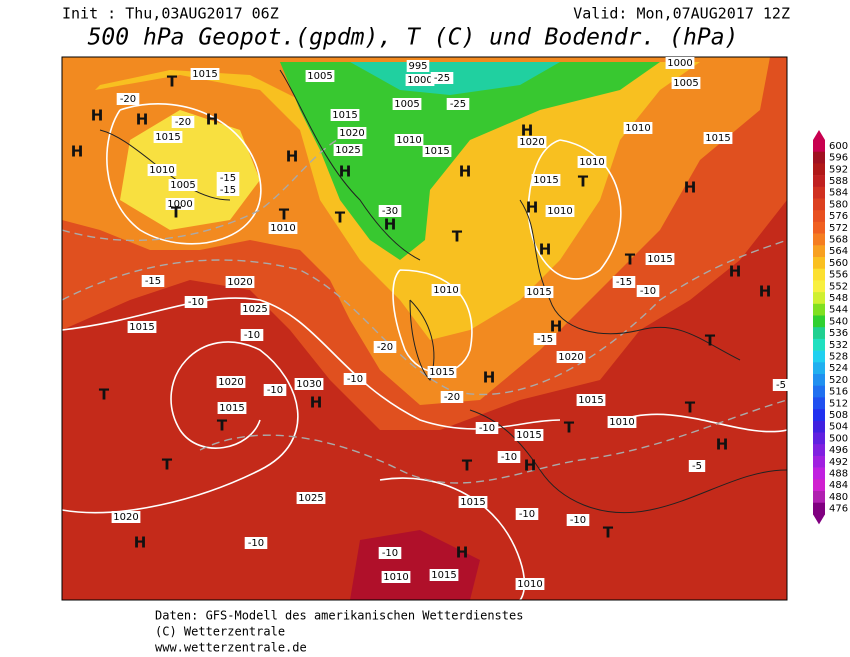  What do you see at coordinates (838, 392) in the screenshot?
I see `color-bar-label: 516` at bounding box center [838, 392].